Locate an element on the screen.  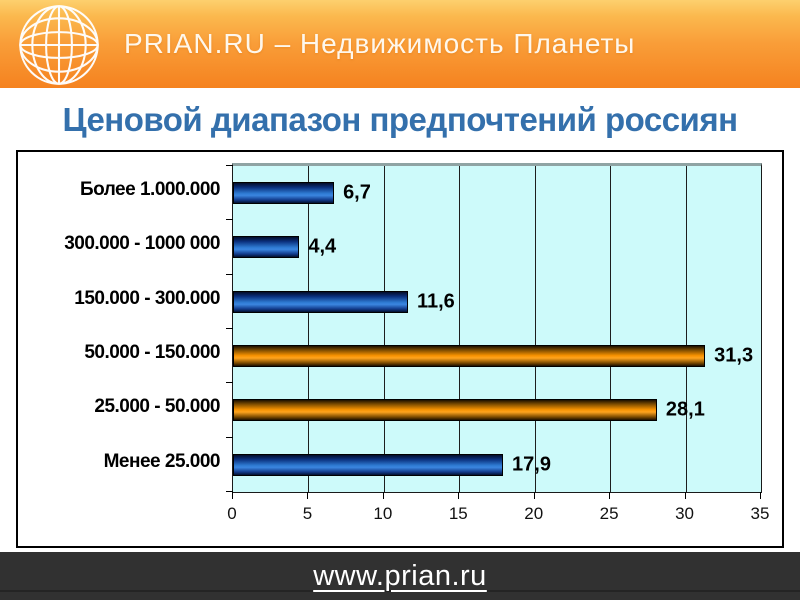
bar-row: 6,7 is located at coordinates (497, 193).